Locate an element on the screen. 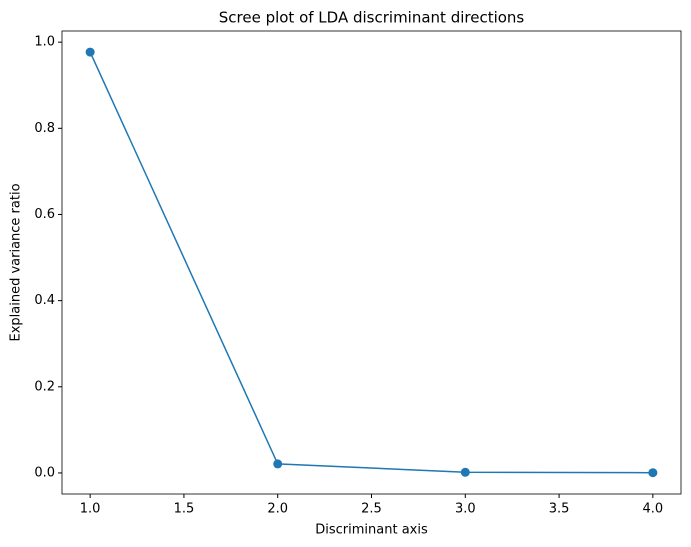  y-tick-label: 0.8 is located at coordinates (44, 128).